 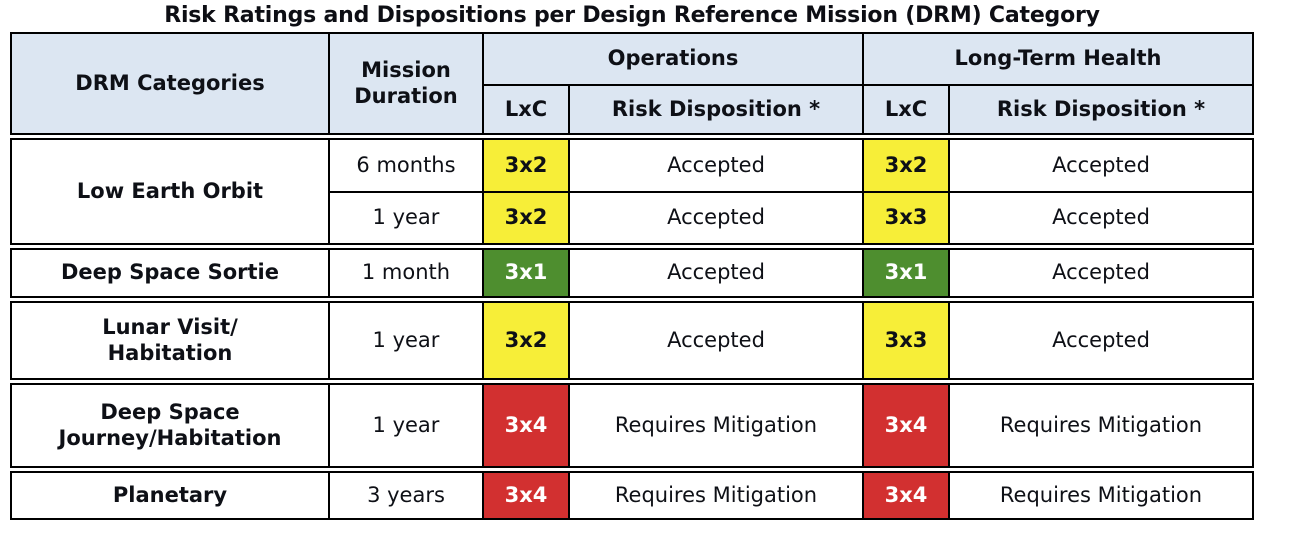 What do you see at coordinates (170, 190) in the screenshot?
I see `category-cell: Low Earth Orbit` at bounding box center [170, 190].